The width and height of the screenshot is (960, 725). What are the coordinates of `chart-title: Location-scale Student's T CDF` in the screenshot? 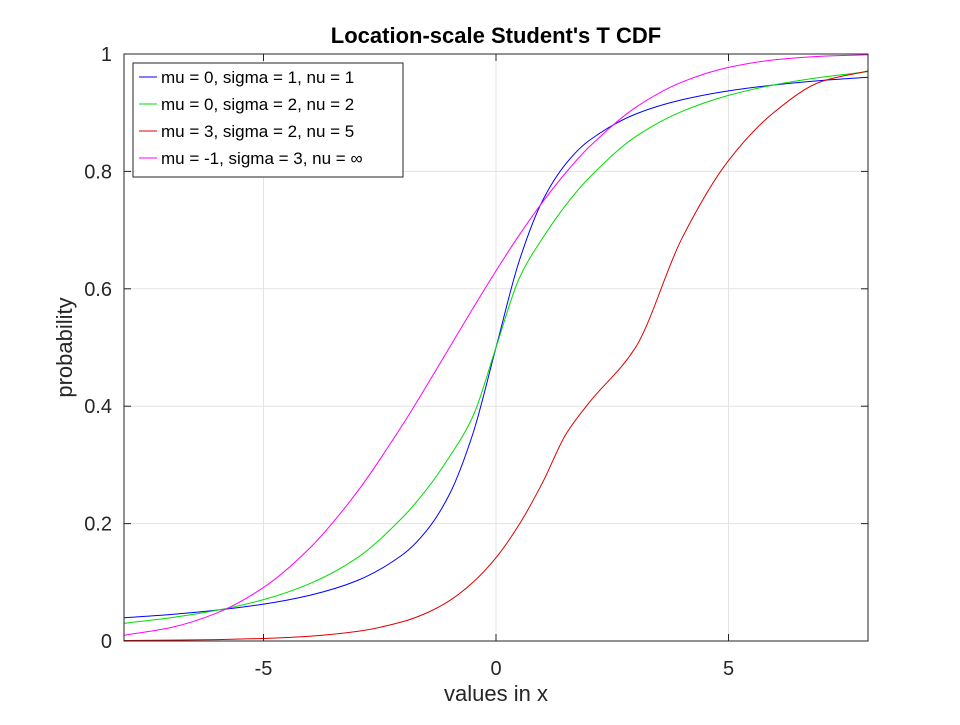 It's located at (496, 35).